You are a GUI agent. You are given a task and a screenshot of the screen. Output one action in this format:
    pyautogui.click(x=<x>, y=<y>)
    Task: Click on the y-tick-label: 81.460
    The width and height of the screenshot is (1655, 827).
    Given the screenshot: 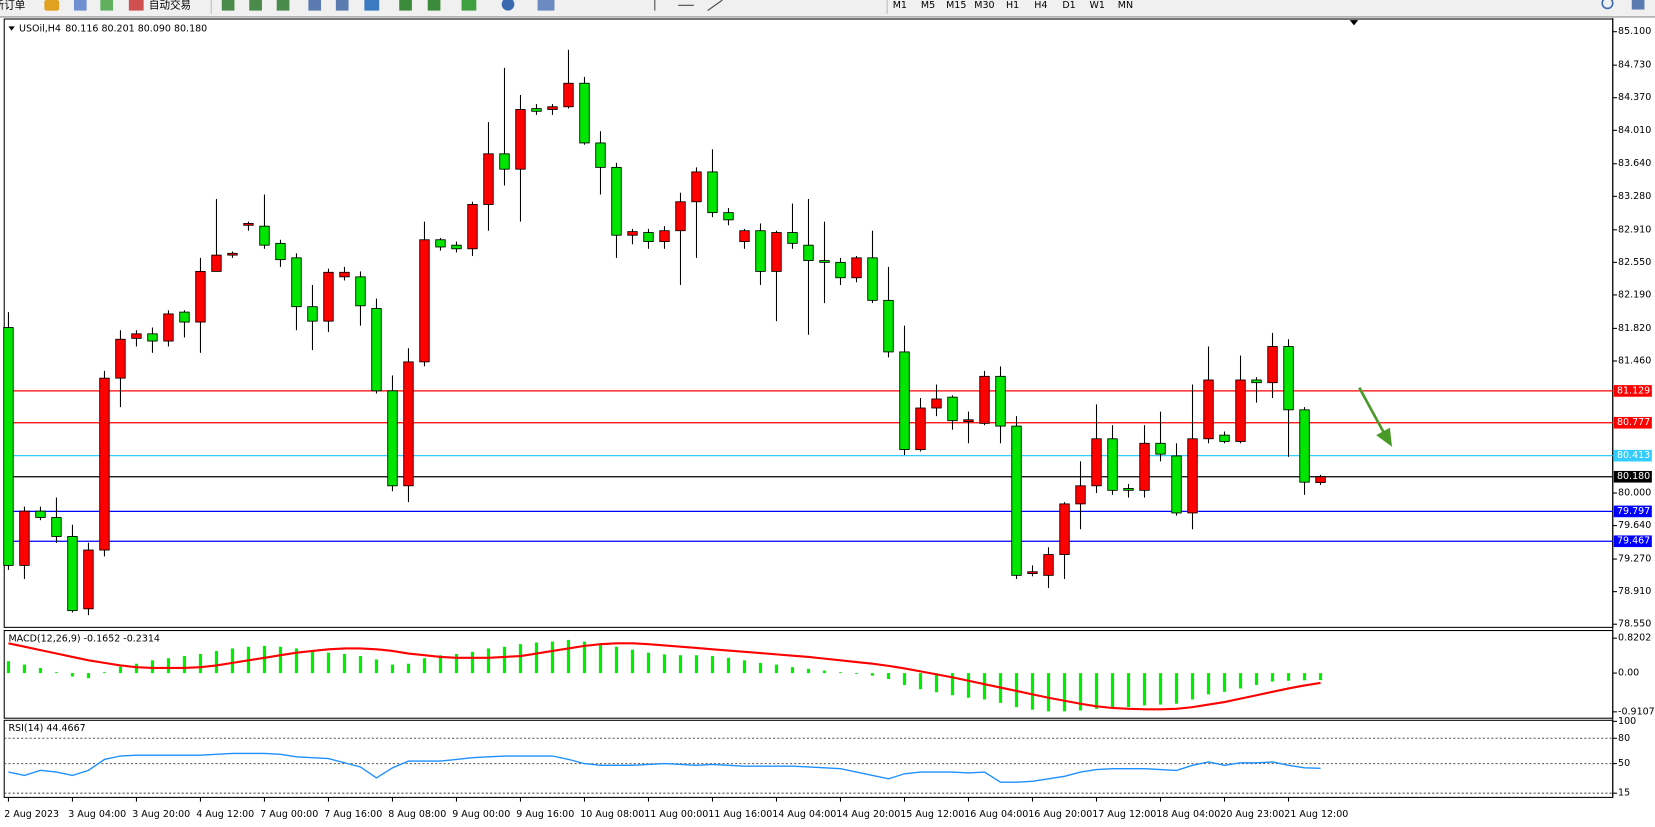 What is the action you would take?
    pyautogui.click(x=1634, y=360)
    